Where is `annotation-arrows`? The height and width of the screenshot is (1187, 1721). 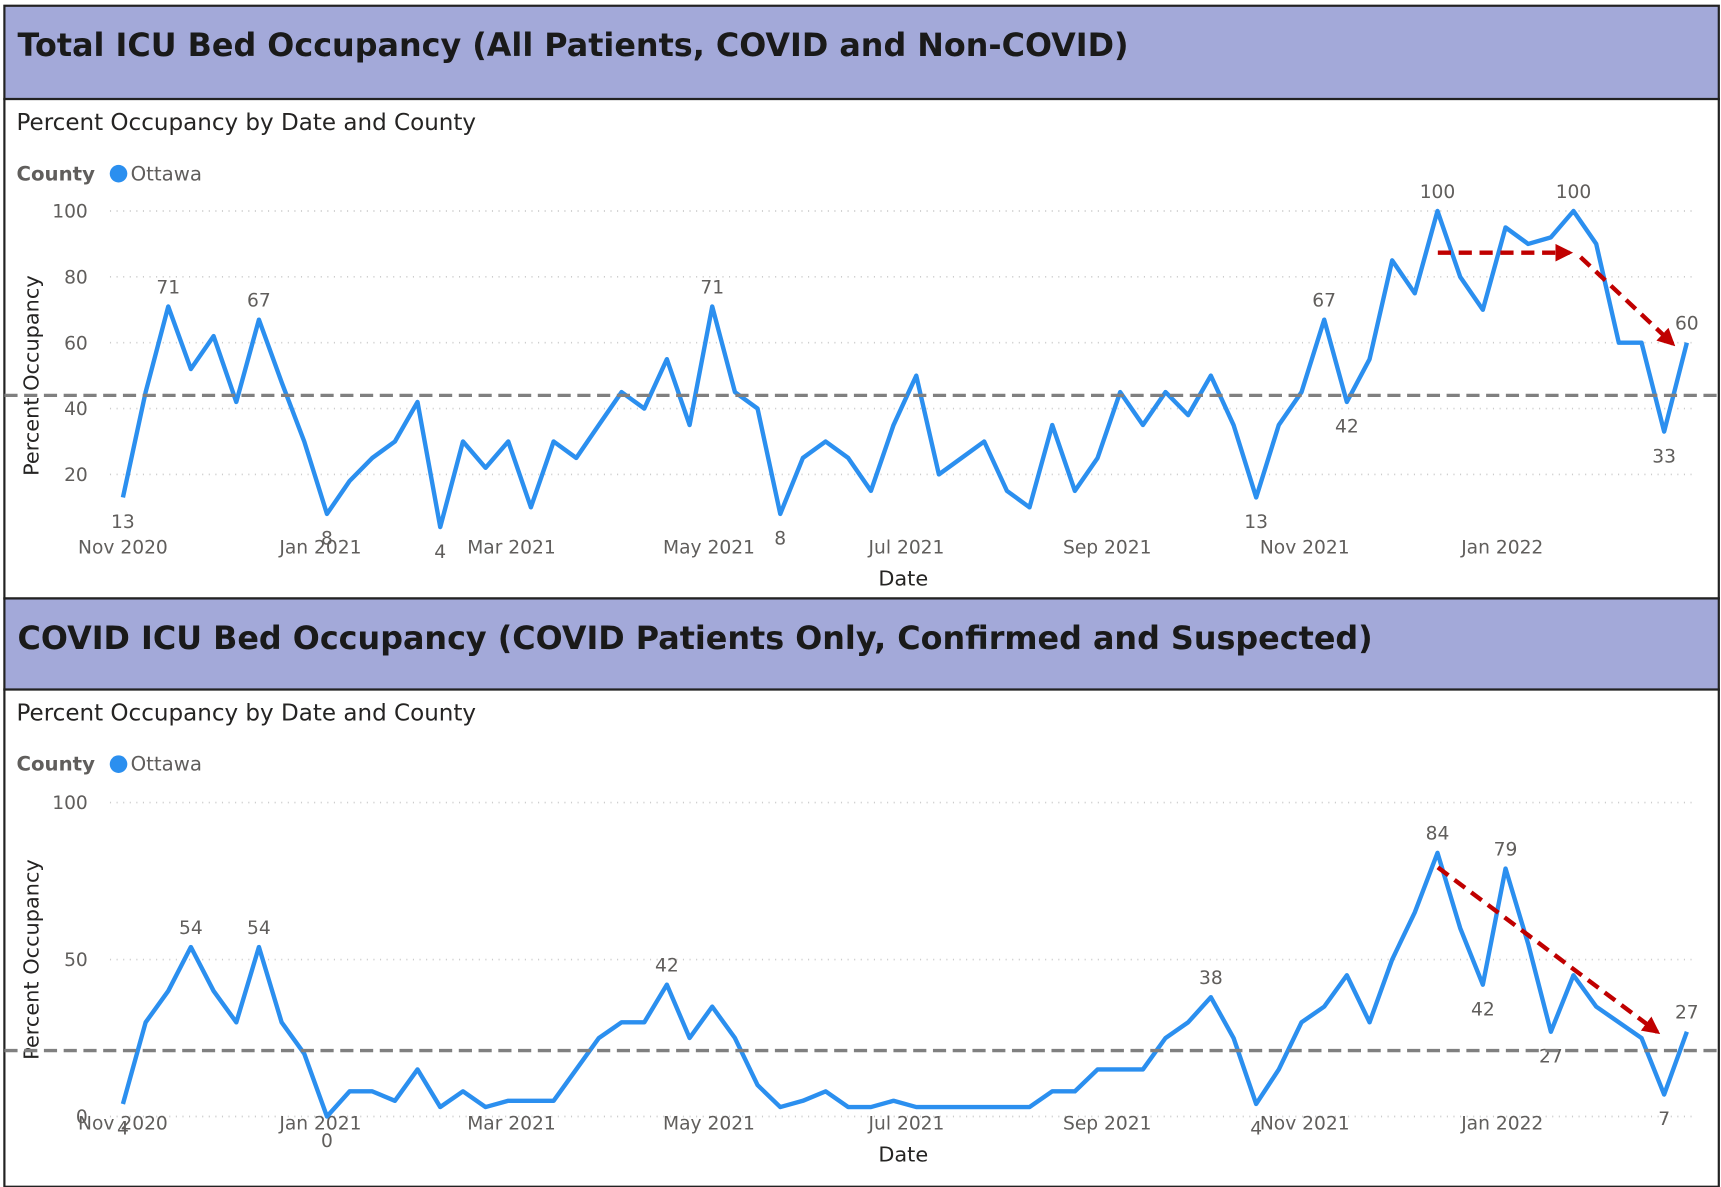
annotation-arrows is located at coordinates (1556, 639).